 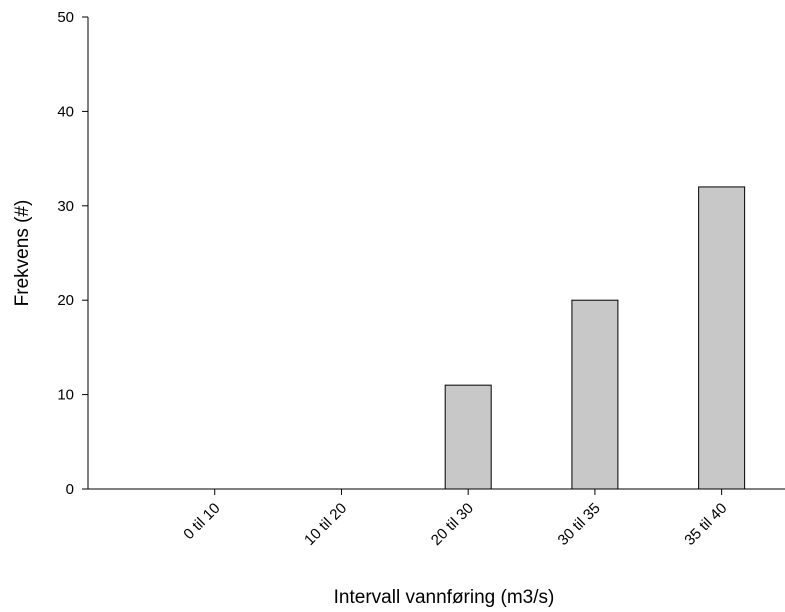 What do you see at coordinates (70, 489) in the screenshot?
I see `y-tick-label: 0` at bounding box center [70, 489].